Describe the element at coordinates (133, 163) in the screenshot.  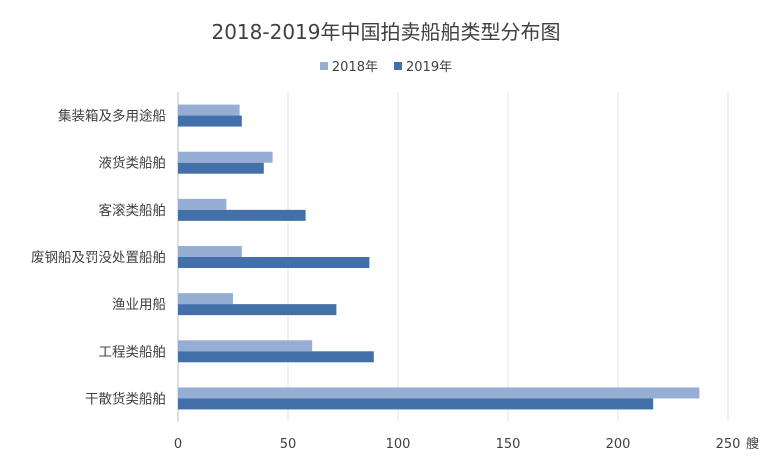
I see `category-label-1: 液货类船舶` at that location.